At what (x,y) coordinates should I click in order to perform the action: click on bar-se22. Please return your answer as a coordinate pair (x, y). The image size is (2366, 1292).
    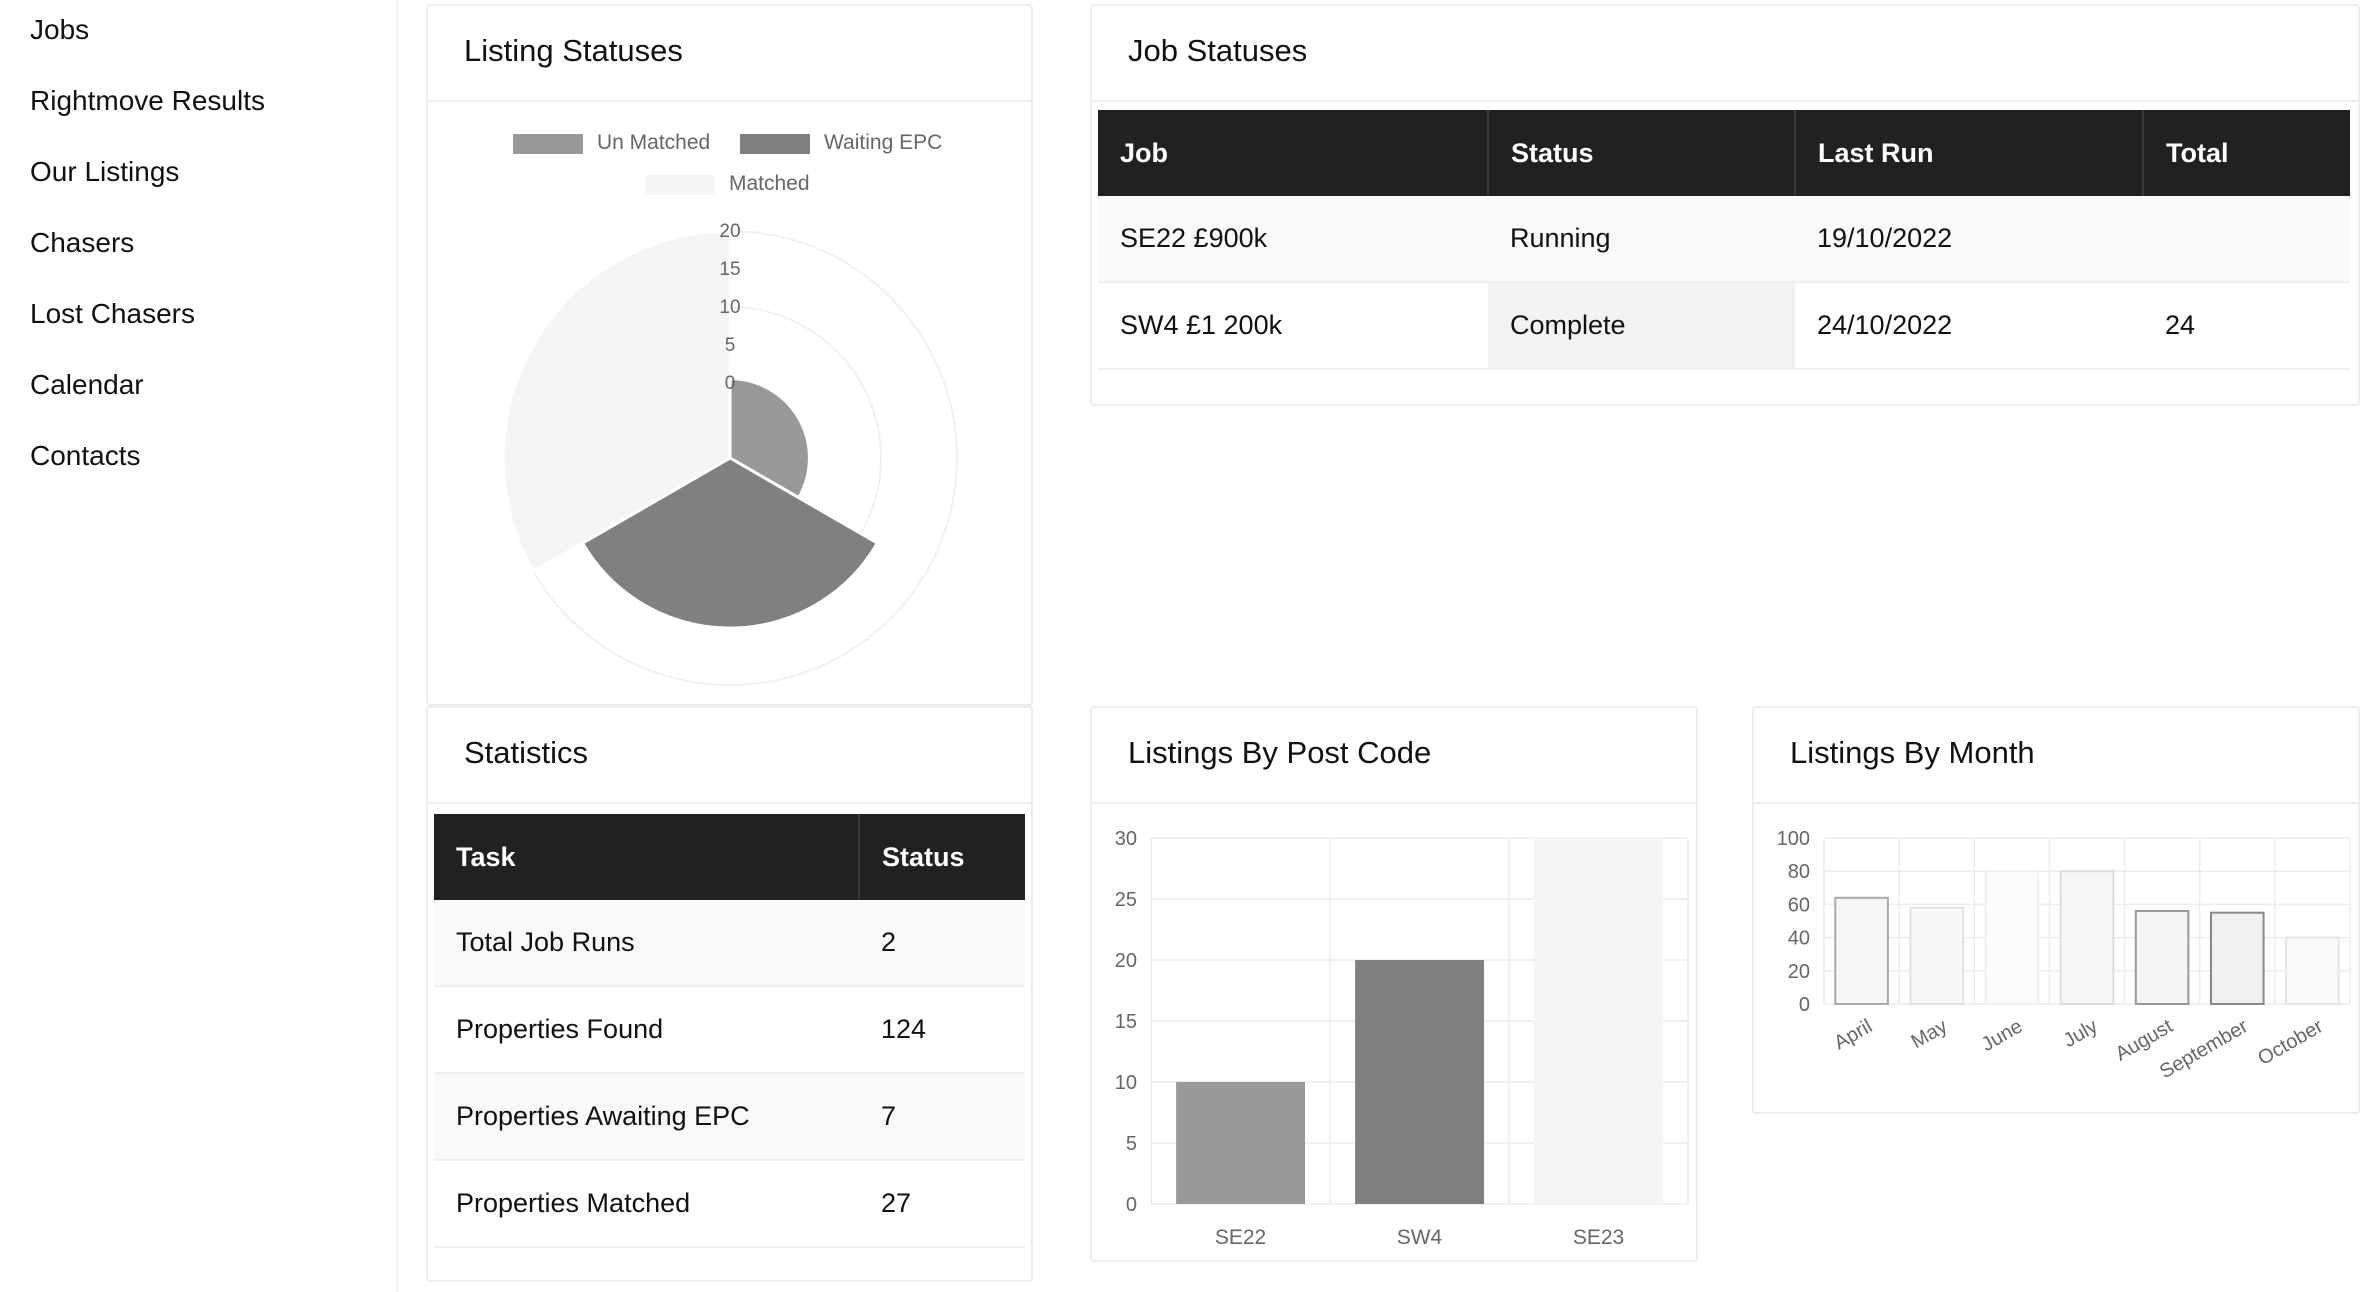
    Looking at the image, I should click on (1240, 1143).